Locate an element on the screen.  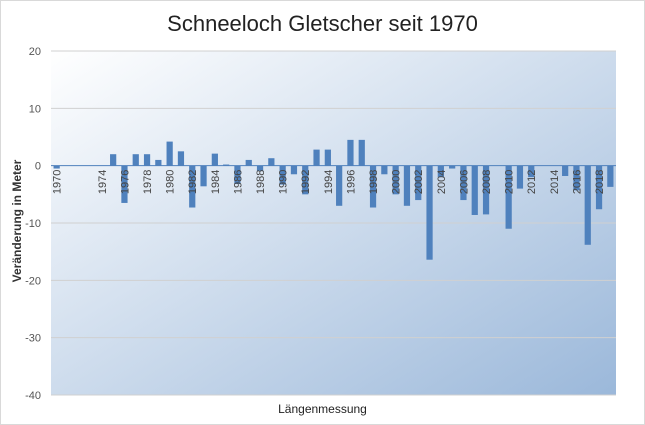
bar-1998 is located at coordinates (373, 186).